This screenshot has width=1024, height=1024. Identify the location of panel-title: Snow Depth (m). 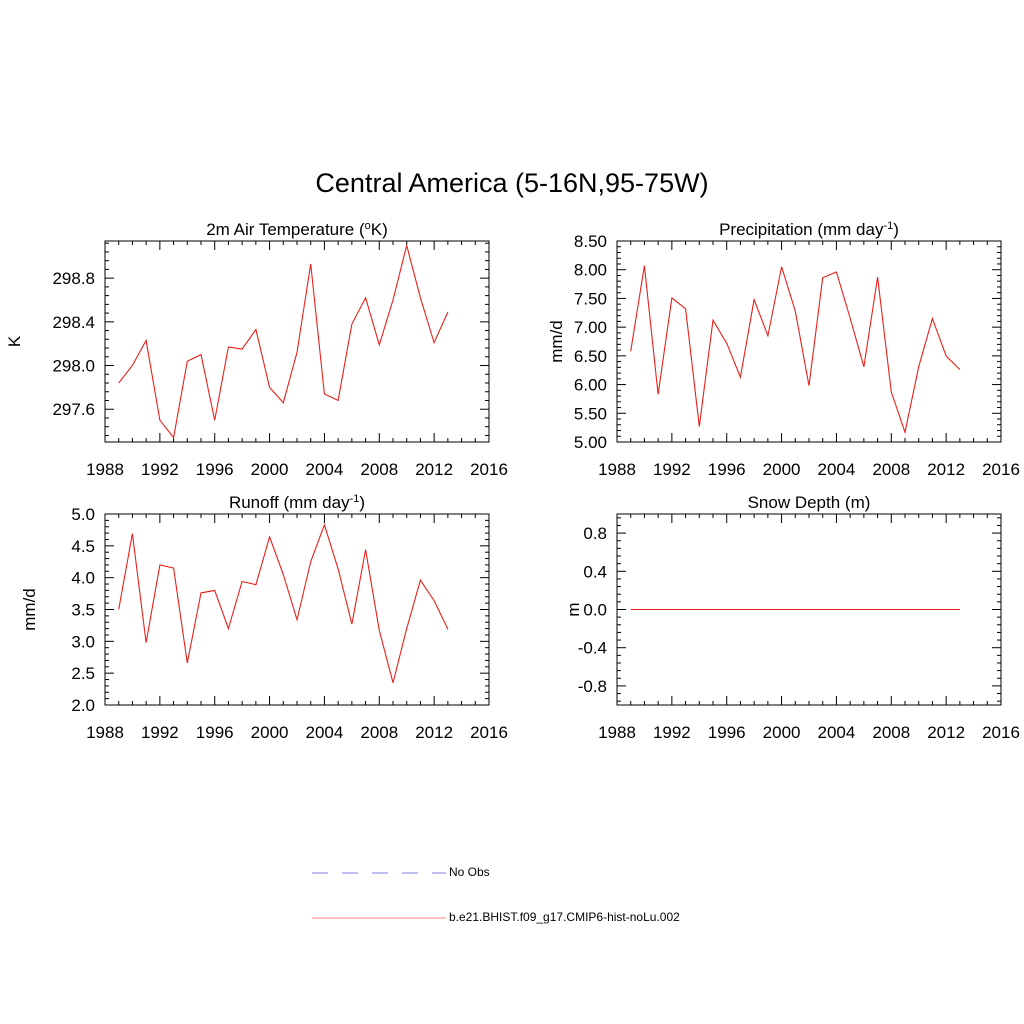
(809, 502).